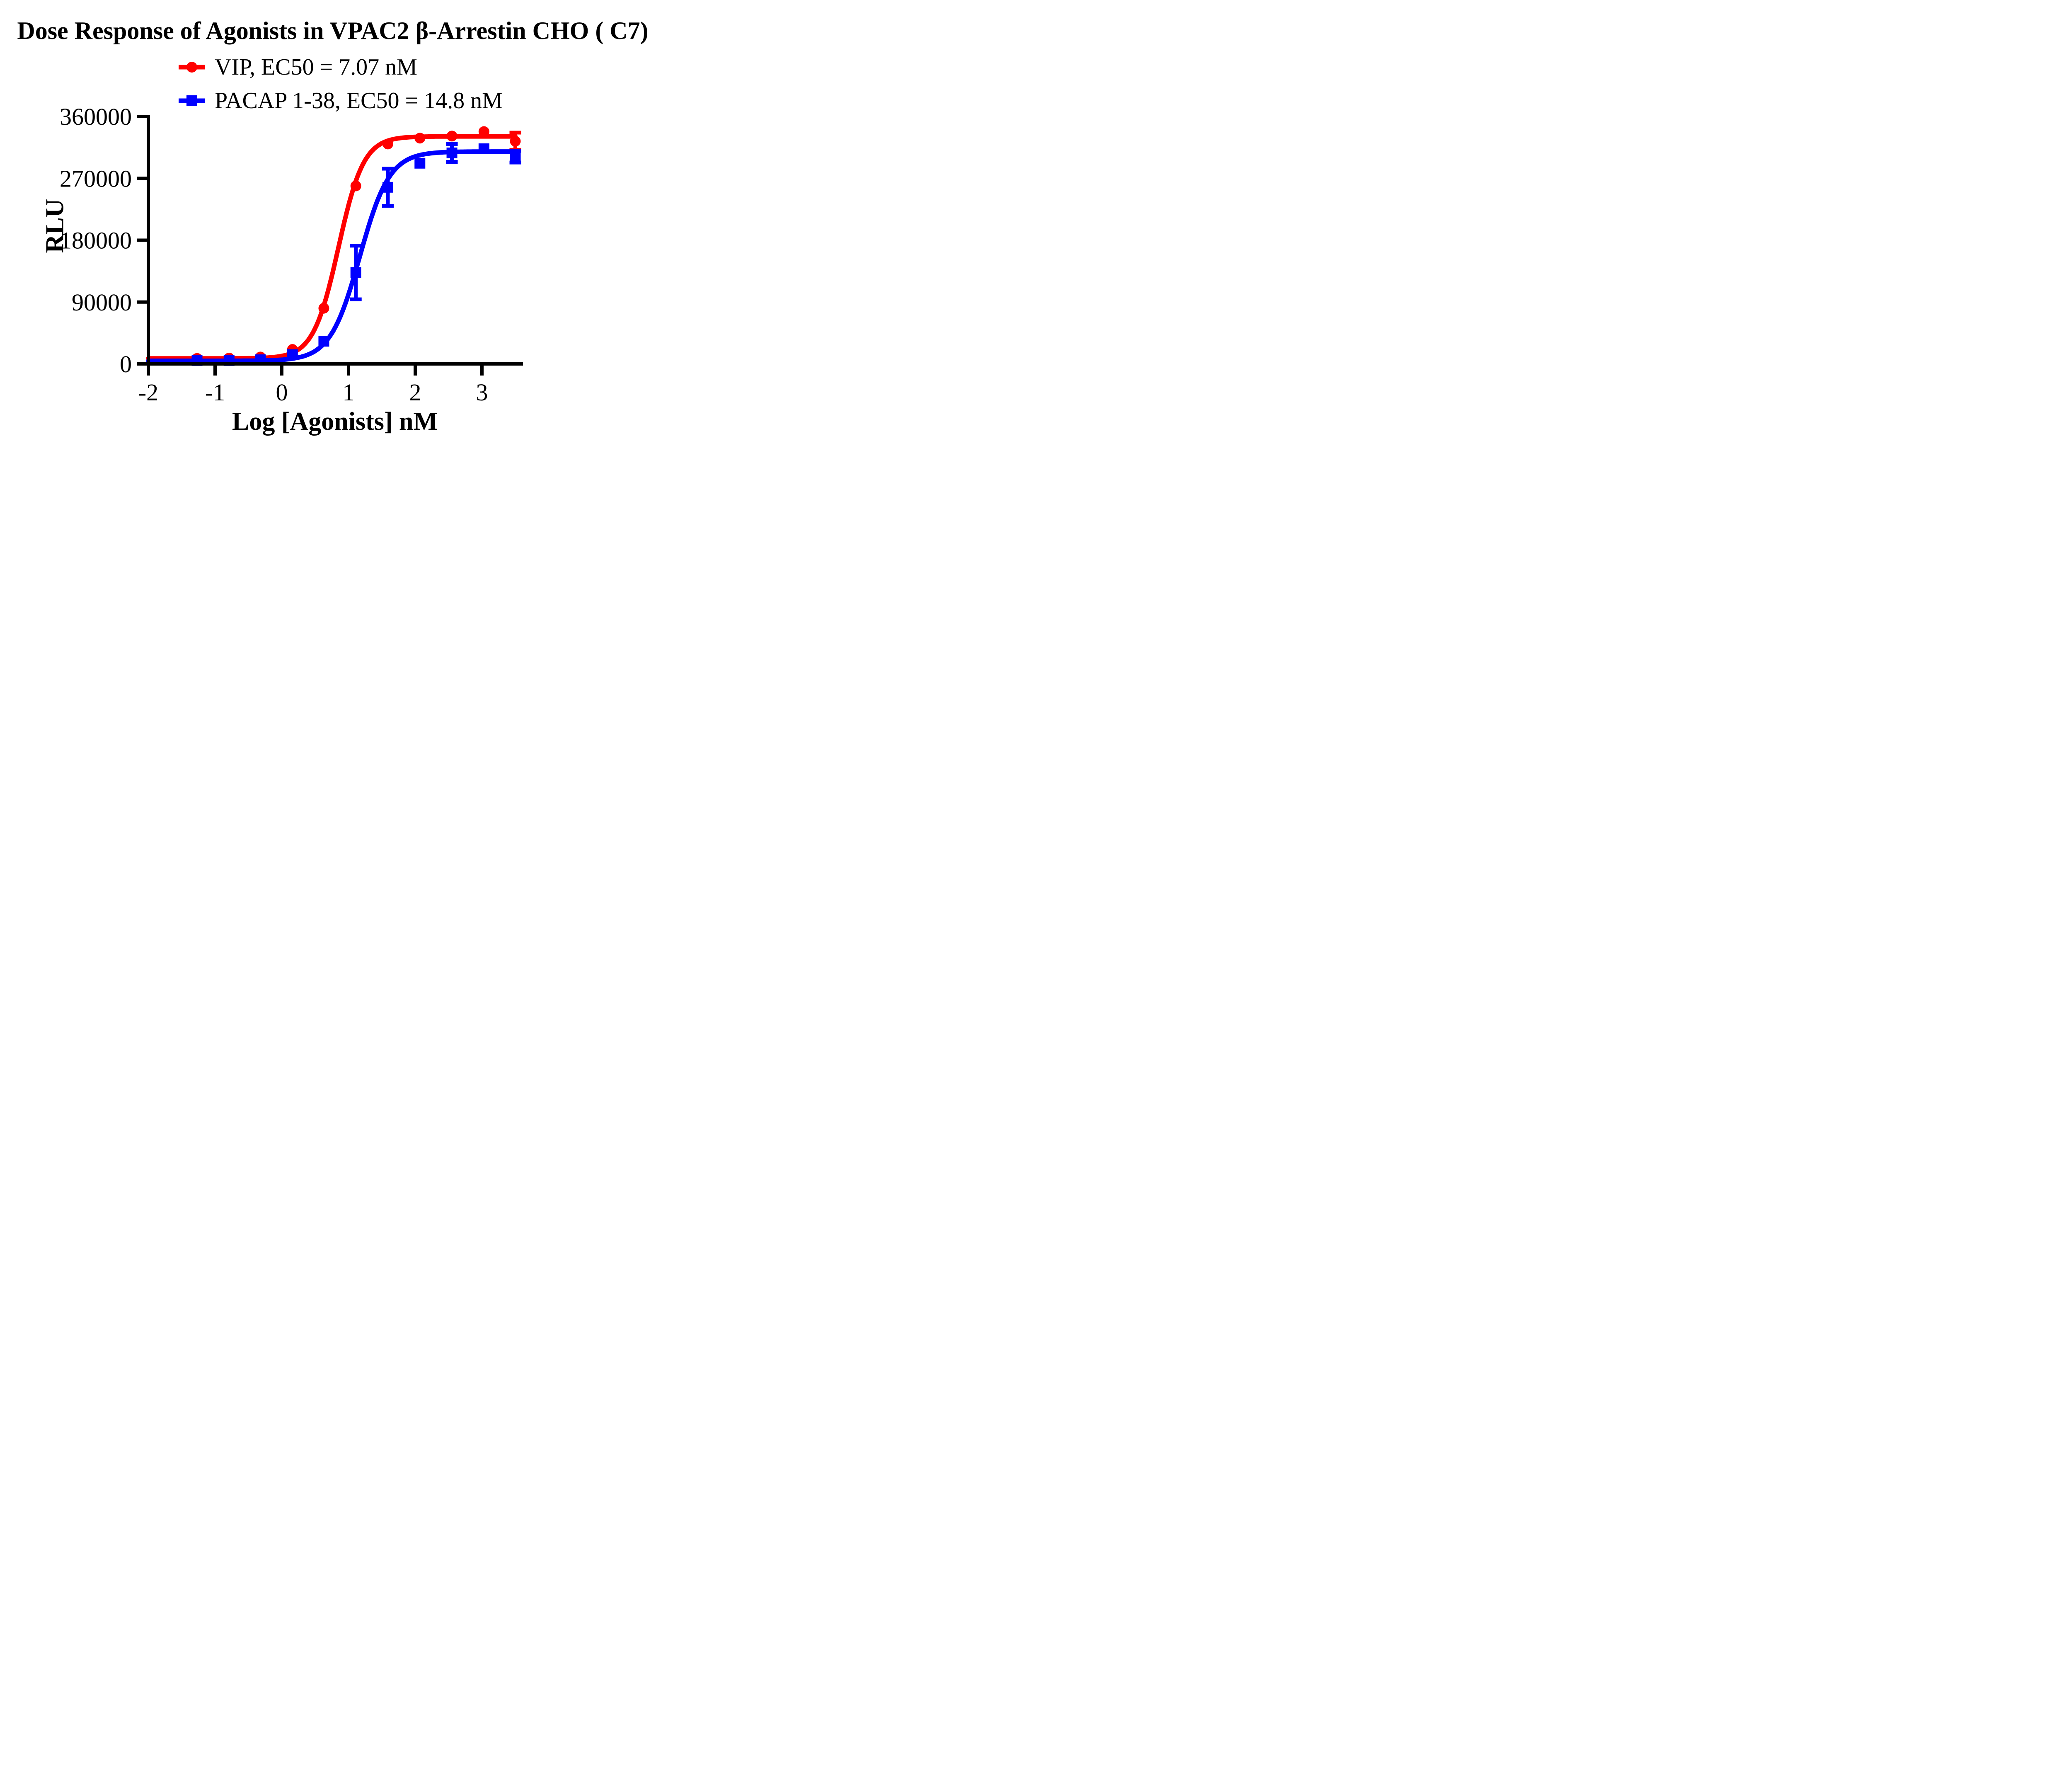 This screenshot has width=2072, height=1774. What do you see at coordinates (482, 392) in the screenshot?
I see `x-tick-label: 3` at bounding box center [482, 392].